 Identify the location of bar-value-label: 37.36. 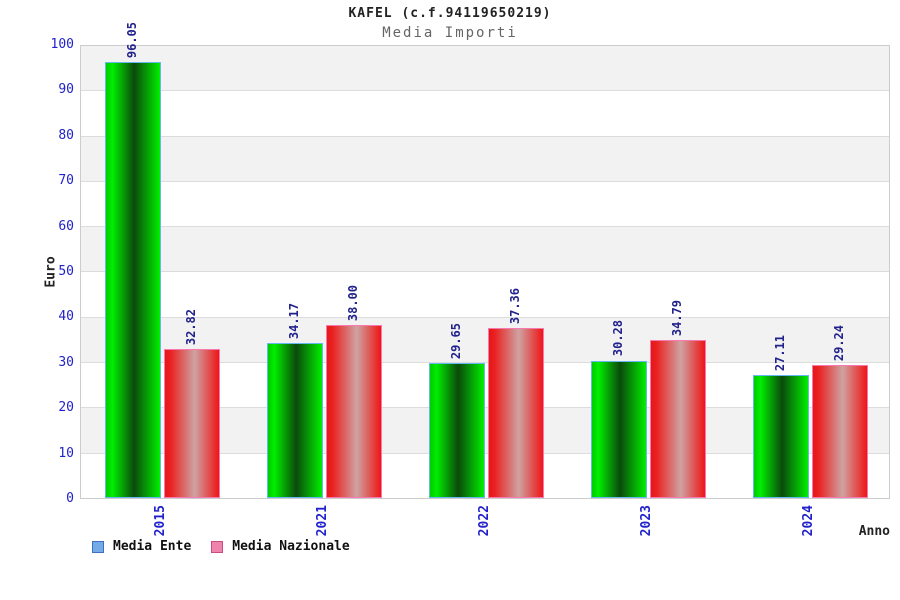
(515, 306).